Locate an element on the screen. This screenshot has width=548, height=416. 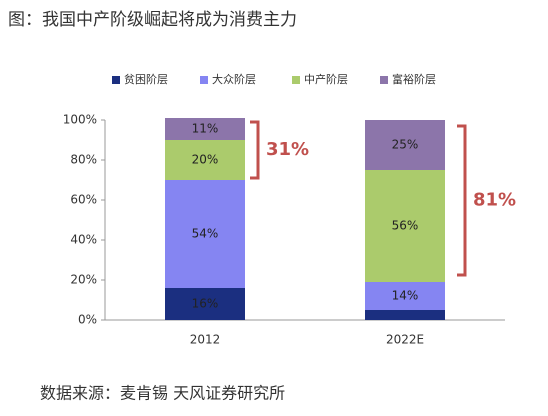
y-tick-label: 20% is located at coordinates (83, 280).